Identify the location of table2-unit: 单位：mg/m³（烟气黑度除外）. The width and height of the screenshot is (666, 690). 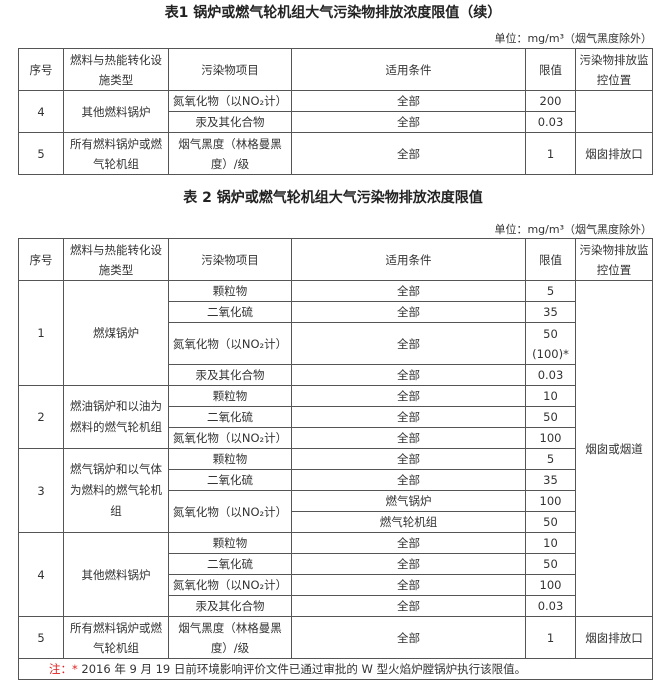
(573, 229).